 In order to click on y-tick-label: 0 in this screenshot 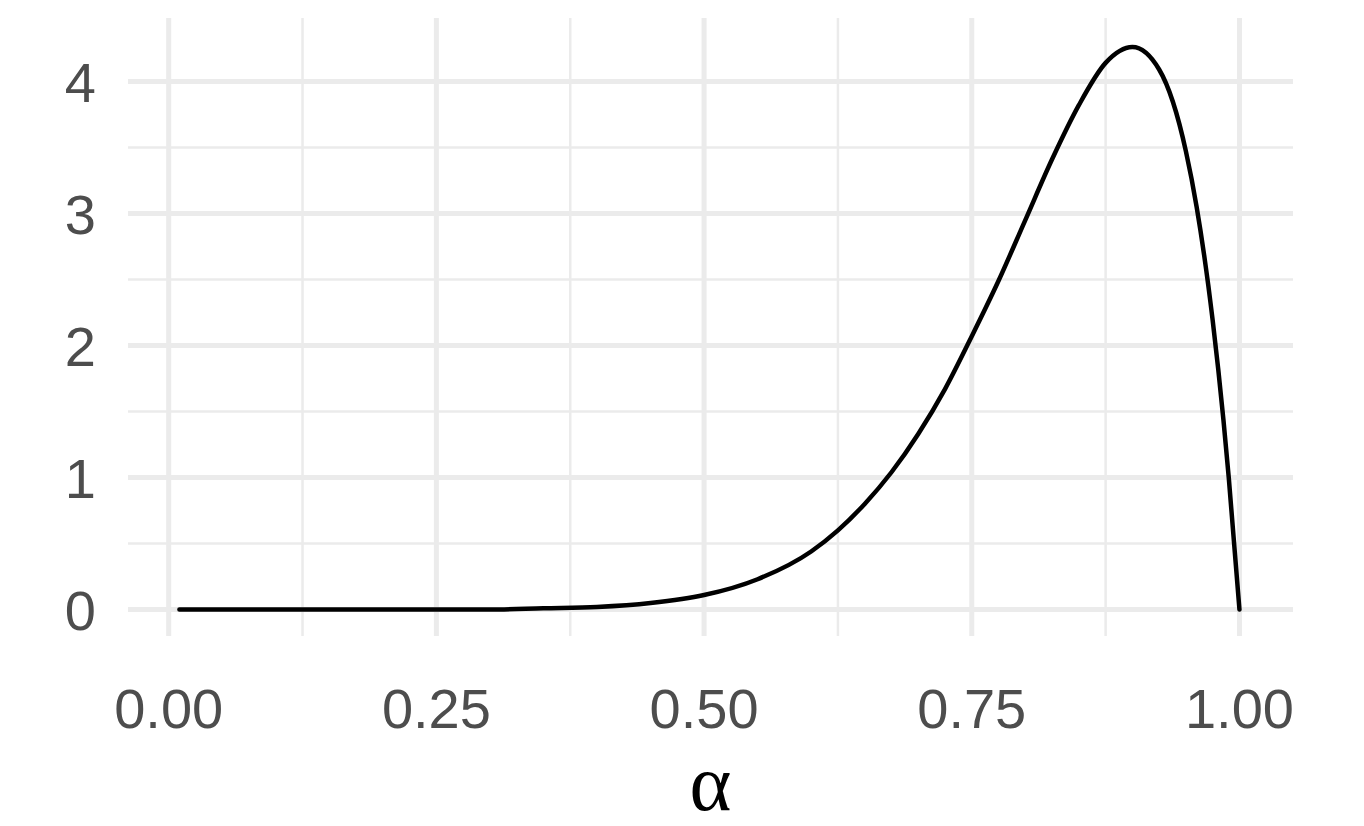, I will do `click(80, 610)`.